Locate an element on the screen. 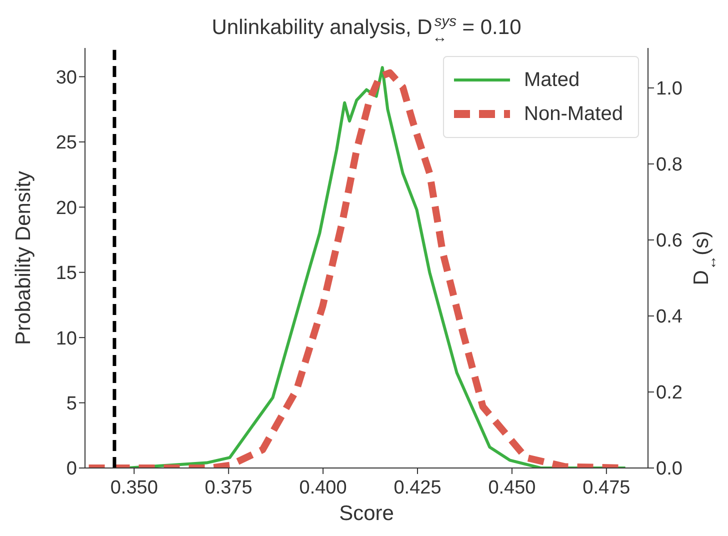 The width and height of the screenshot is (728, 536). y2-tick-label: 1.0 is located at coordinates (669, 89).